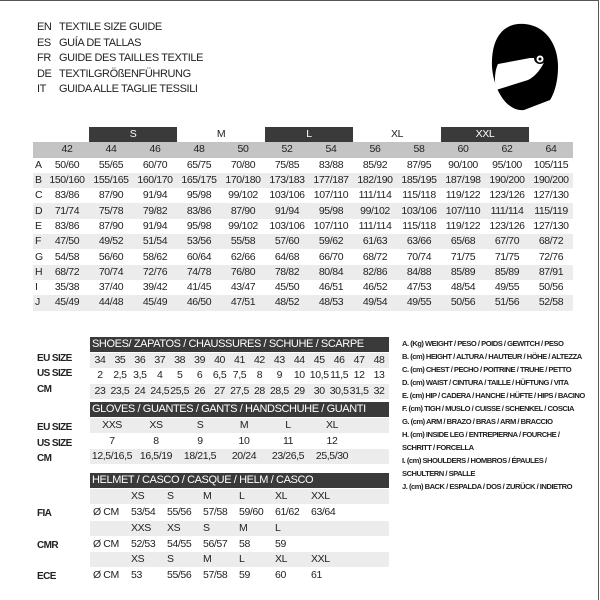 This screenshot has width=600, height=600. Describe the element at coordinates (67, 241) in the screenshot. I see `measurement-cell: 47/50` at that location.